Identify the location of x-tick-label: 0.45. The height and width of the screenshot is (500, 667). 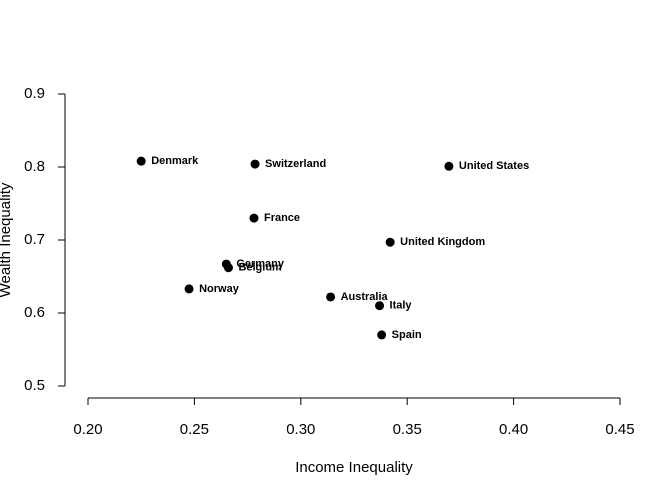
(619, 429).